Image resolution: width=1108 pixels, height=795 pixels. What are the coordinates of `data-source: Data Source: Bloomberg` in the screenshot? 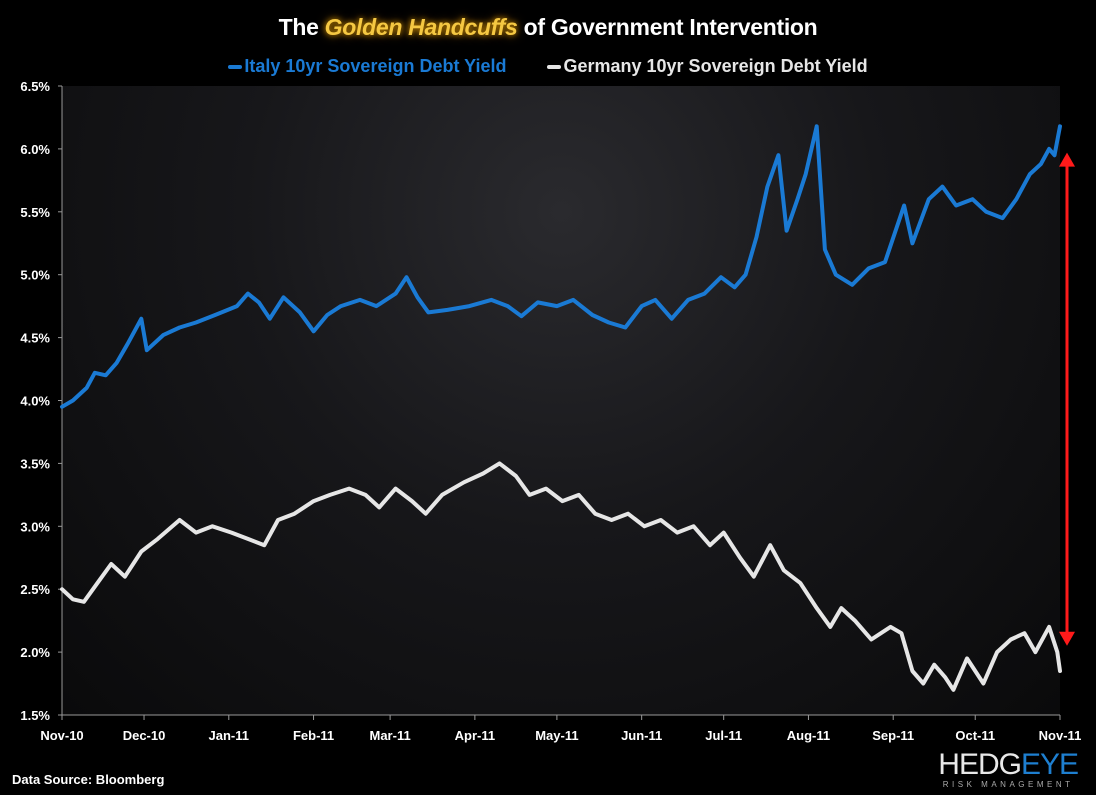 It's located at (88, 779).